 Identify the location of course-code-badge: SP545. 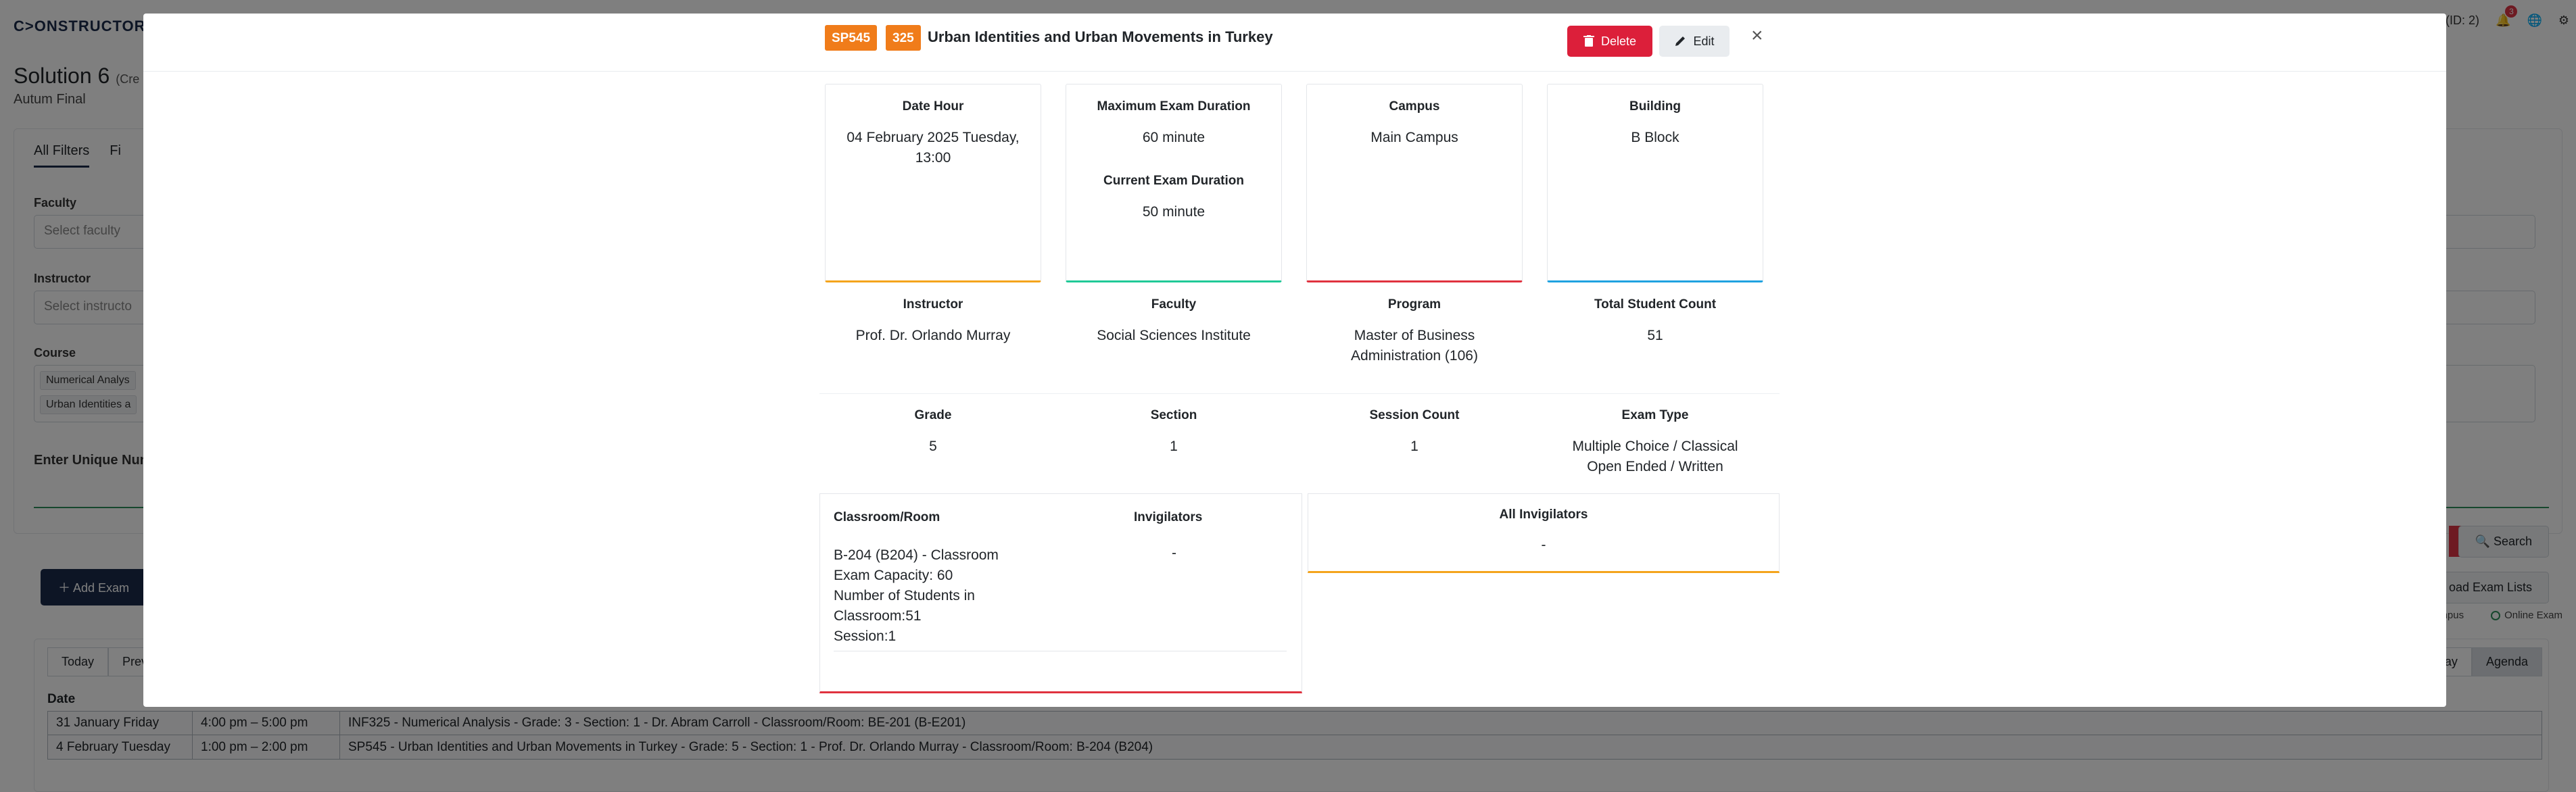
(851, 38).